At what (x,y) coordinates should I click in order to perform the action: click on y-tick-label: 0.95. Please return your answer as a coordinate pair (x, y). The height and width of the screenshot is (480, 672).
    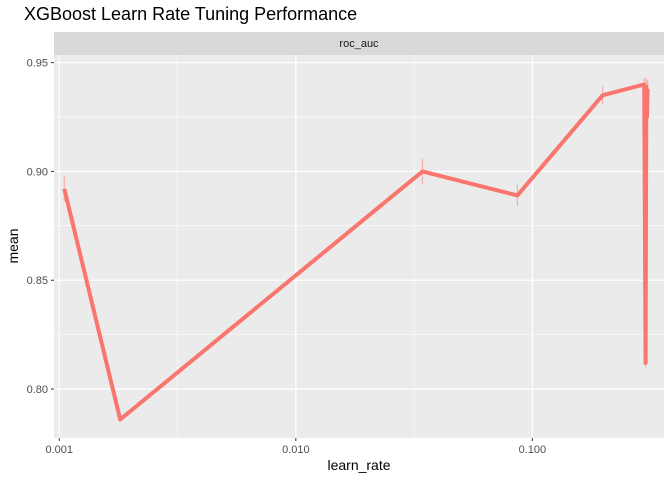
    Looking at the image, I should click on (37, 64).